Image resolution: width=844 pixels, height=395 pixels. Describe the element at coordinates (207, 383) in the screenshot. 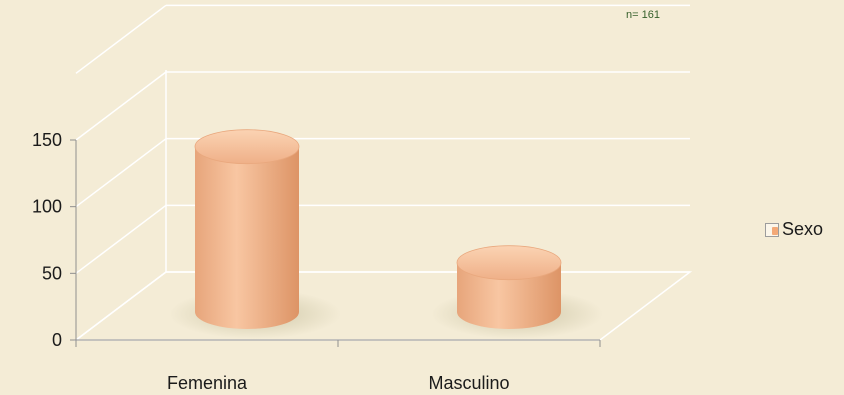

I see `x-category-label: Femenina` at that location.